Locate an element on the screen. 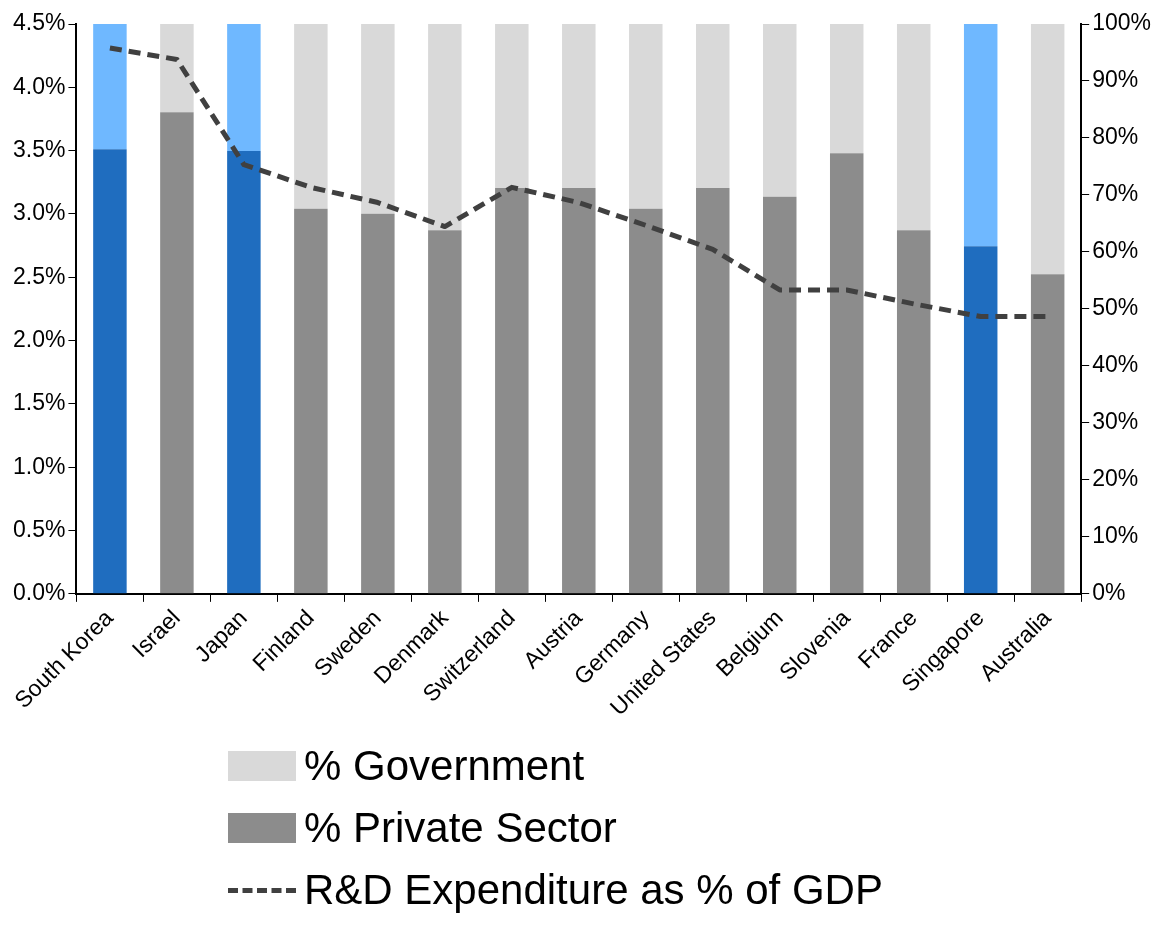 This screenshot has width=1168, height=925. y-tick-label: 2.5% is located at coordinates (39, 275).